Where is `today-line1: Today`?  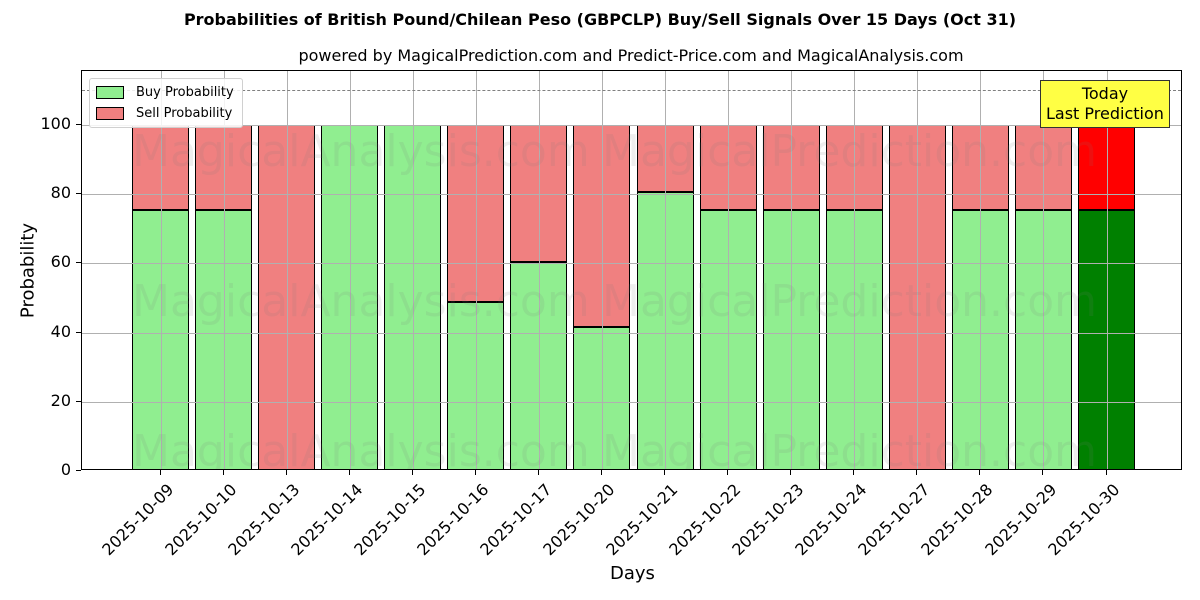
today-line1: Today is located at coordinates (1105, 93).